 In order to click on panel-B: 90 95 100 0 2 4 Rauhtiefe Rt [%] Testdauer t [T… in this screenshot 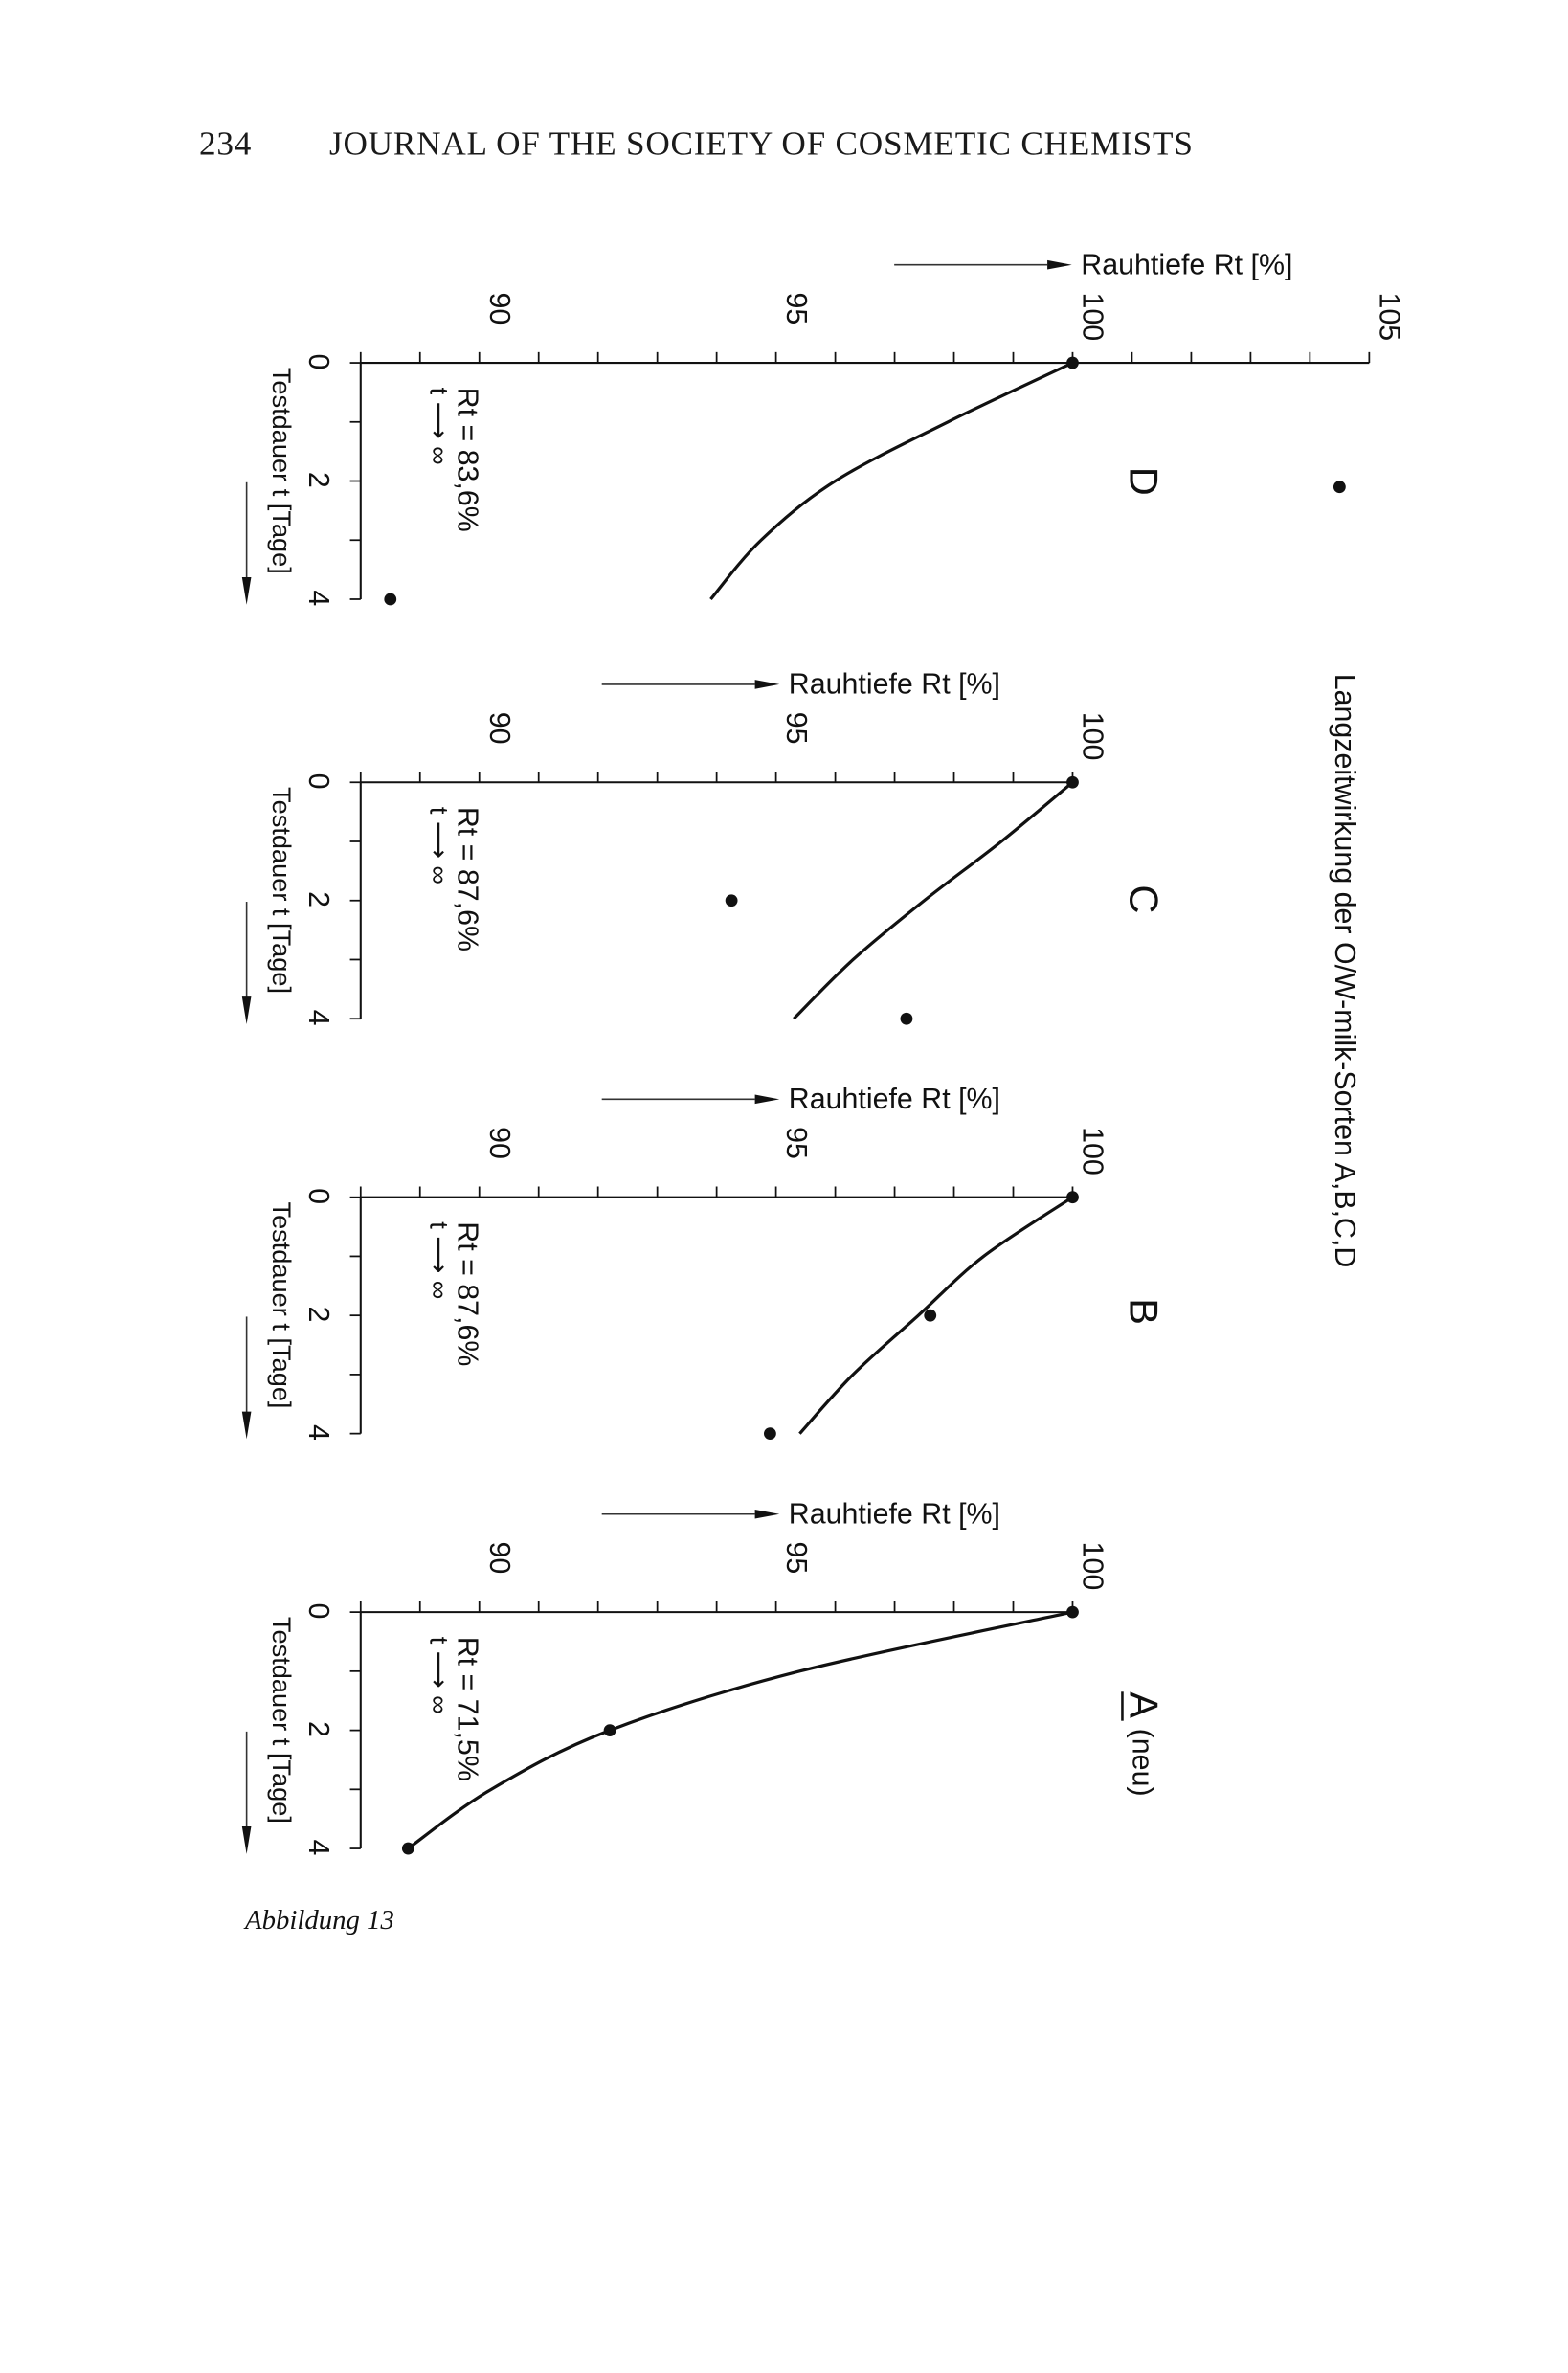, I will do `click(703, 1262)`.